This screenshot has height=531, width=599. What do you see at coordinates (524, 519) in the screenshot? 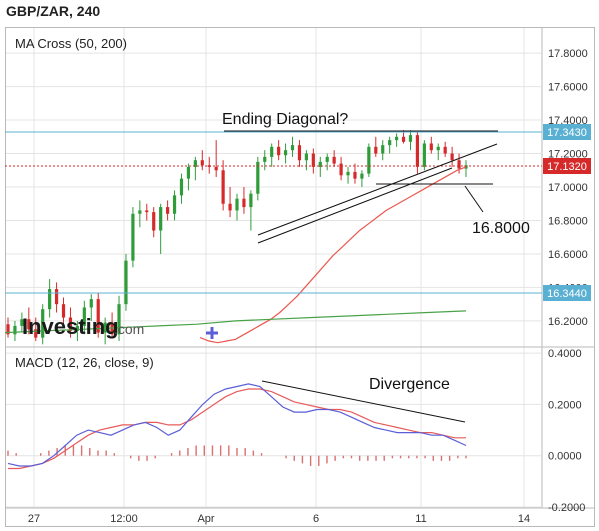
I see `time-tick-label: 14` at bounding box center [524, 519].